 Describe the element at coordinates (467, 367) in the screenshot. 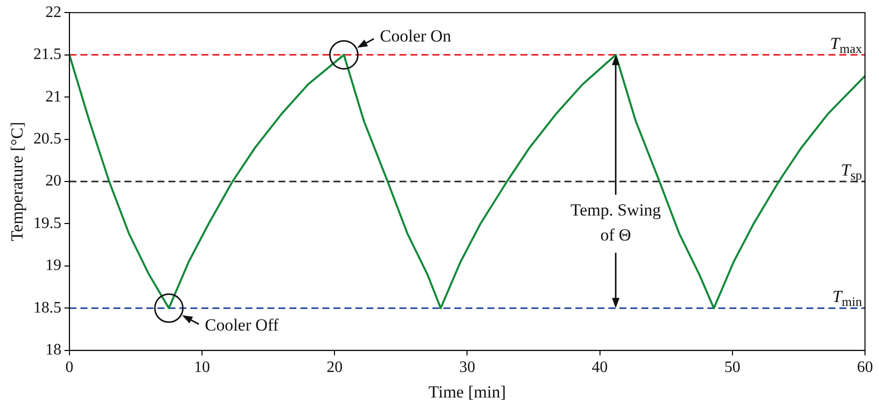

I see `x-tick-label: 30` at that location.